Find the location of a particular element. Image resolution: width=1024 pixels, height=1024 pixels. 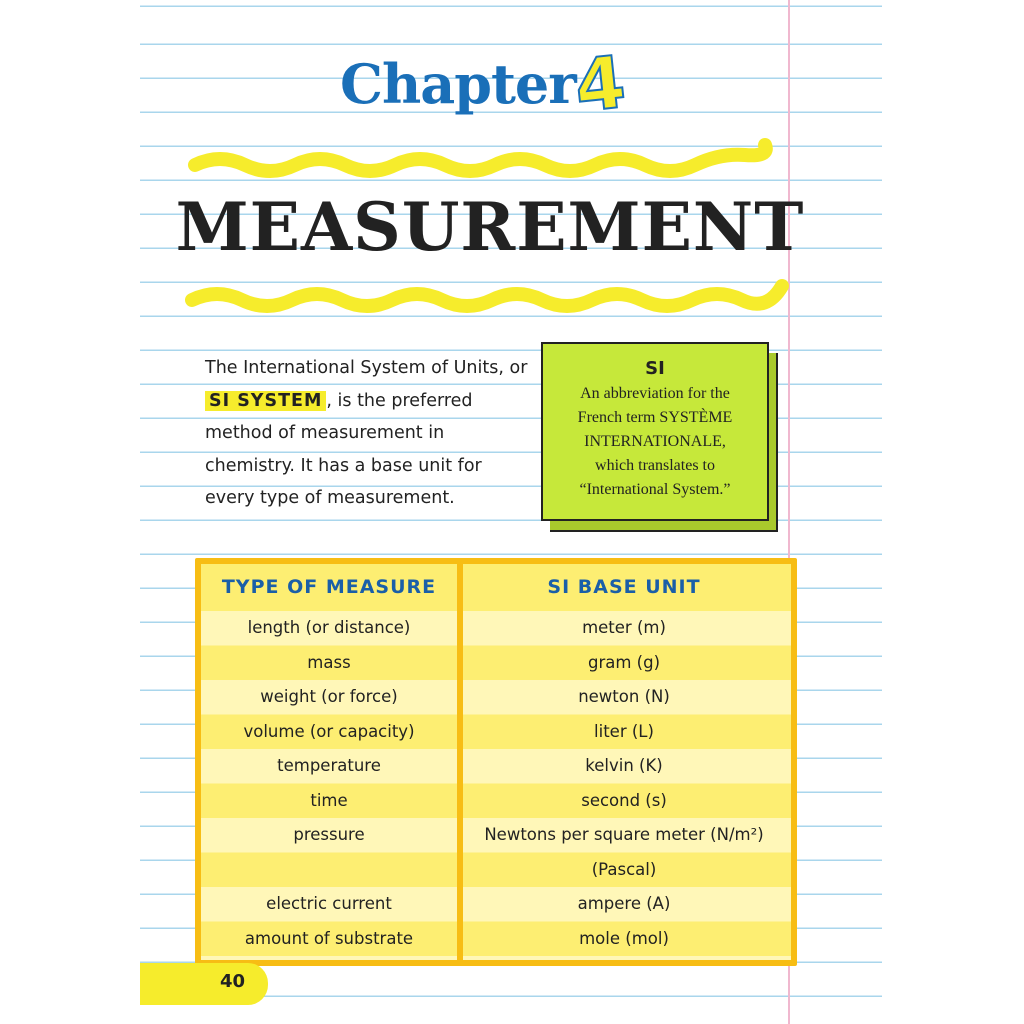

chapter-number: 4 is located at coordinates (600, 84).